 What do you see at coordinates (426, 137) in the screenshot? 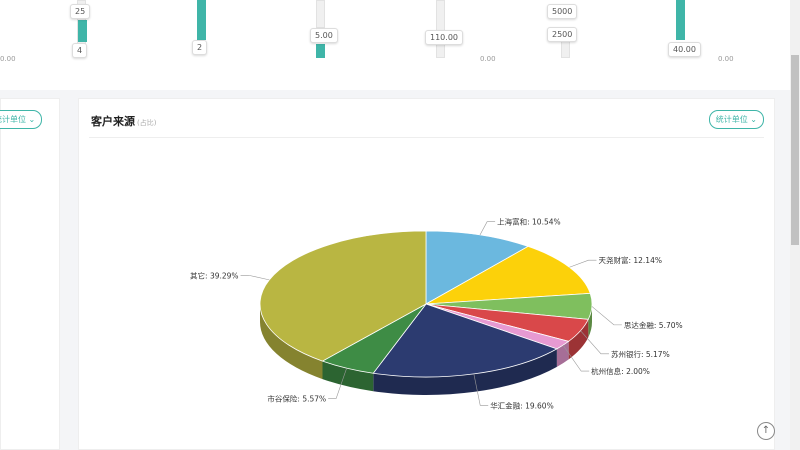
I see `divider` at bounding box center [426, 137].